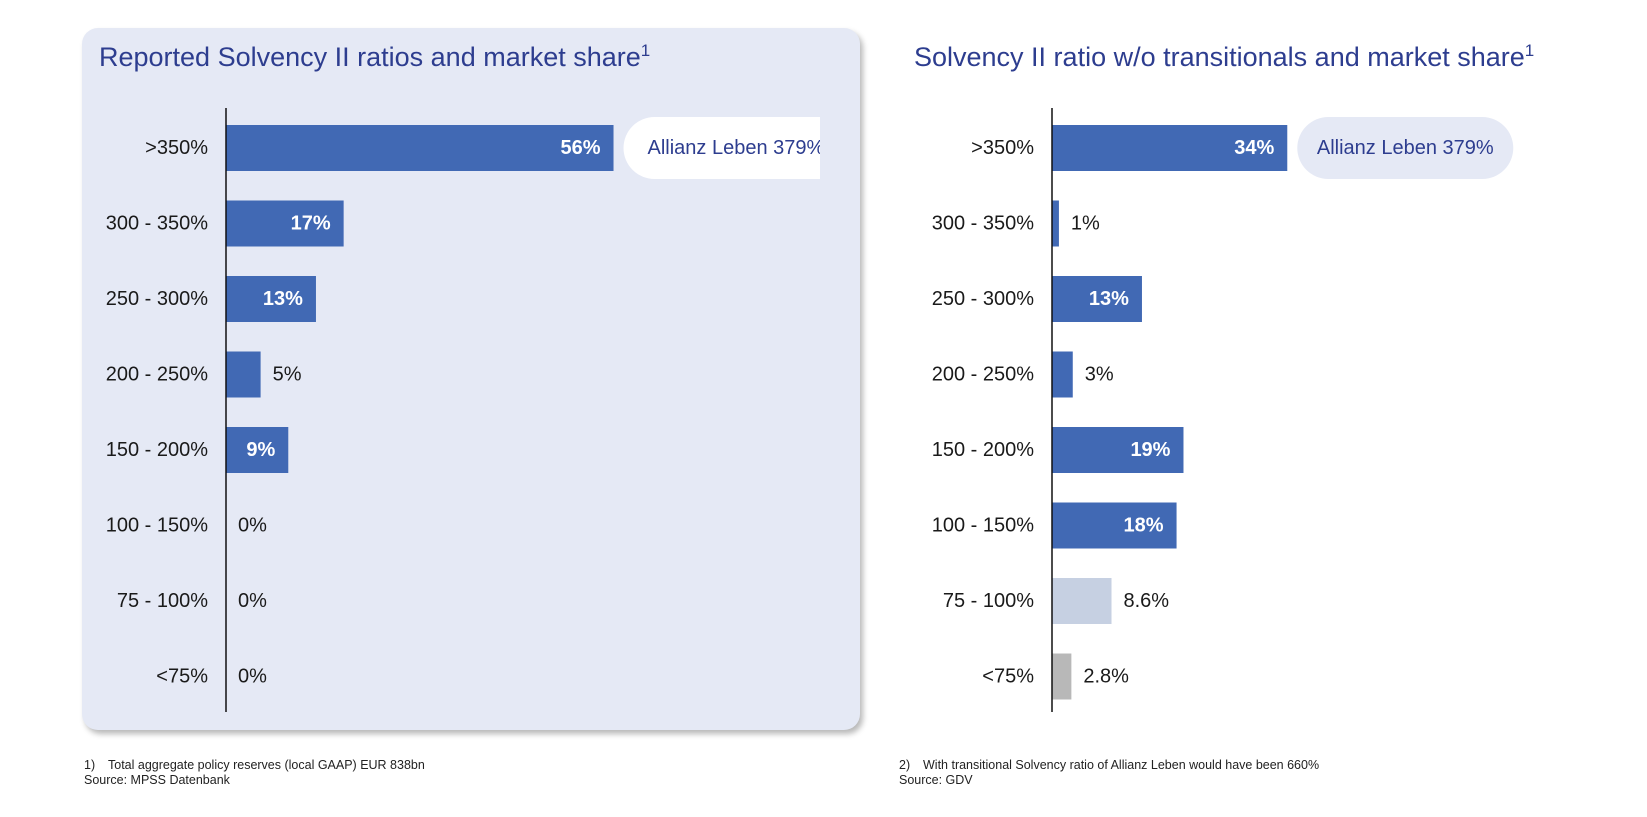 The width and height of the screenshot is (1647, 817). Describe the element at coordinates (1147, 601) in the screenshot. I see `data-label: 8.6%` at that location.